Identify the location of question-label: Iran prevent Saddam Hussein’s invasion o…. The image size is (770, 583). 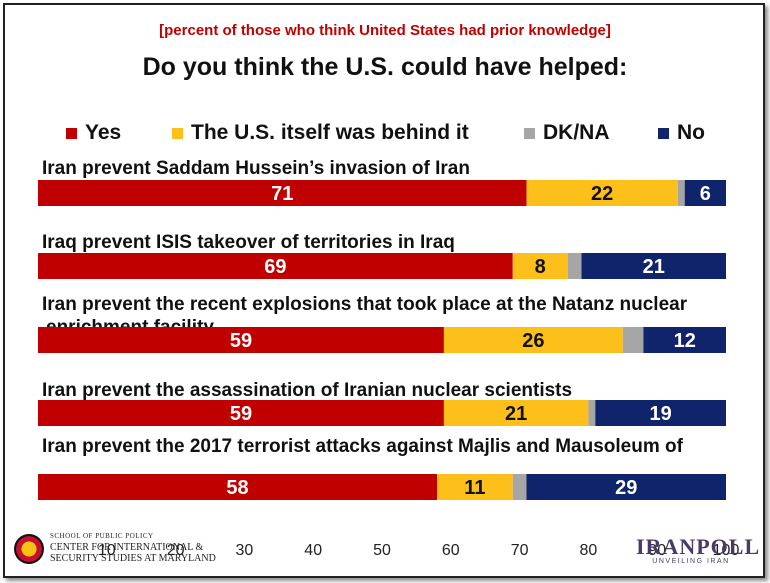
(256, 168).